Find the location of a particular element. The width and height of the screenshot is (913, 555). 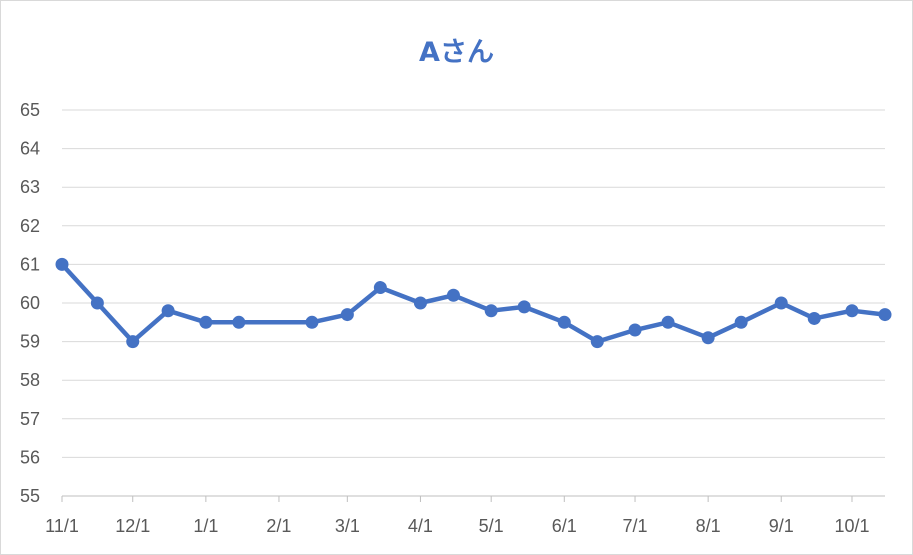

y-tick-label: 62 is located at coordinates (30, 226).